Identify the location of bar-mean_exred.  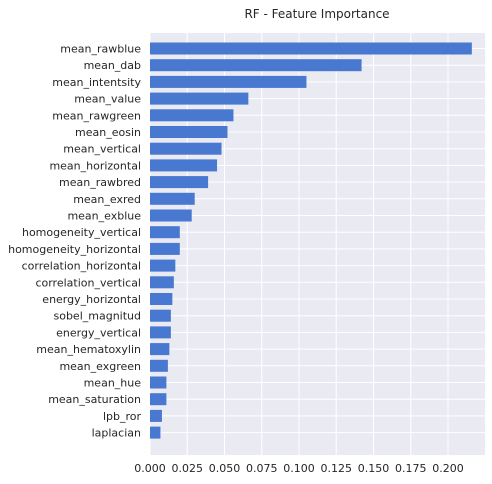
(172, 198).